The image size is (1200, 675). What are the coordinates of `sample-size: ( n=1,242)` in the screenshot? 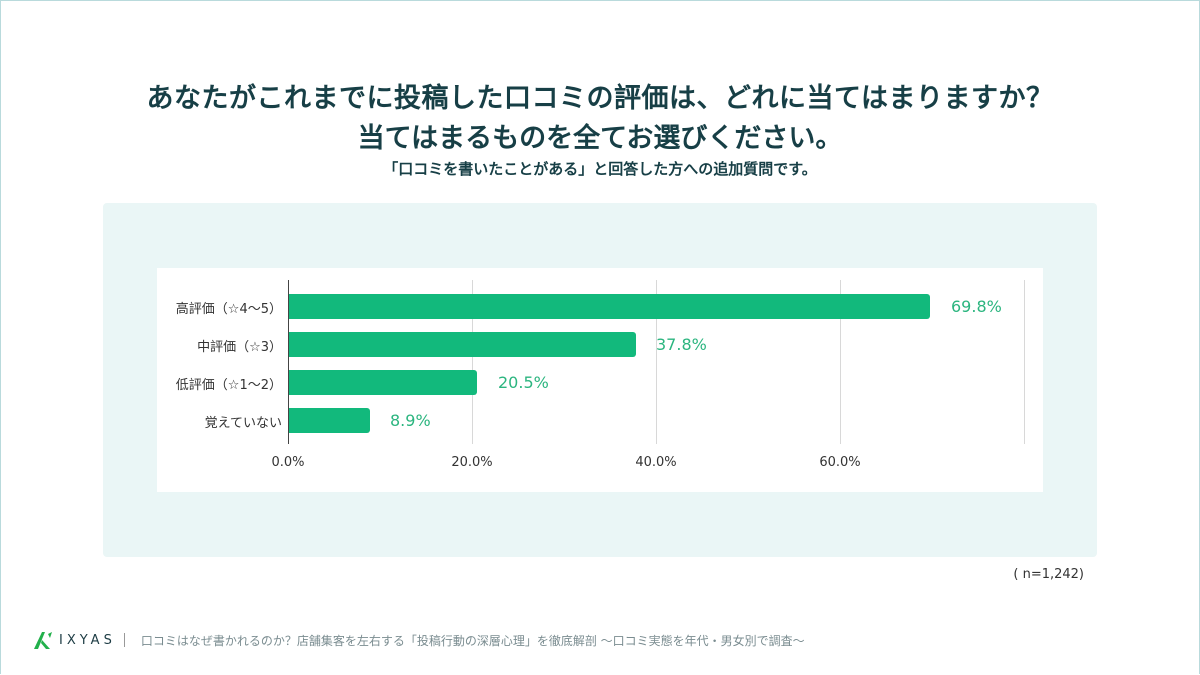 It's located at (1048, 574).